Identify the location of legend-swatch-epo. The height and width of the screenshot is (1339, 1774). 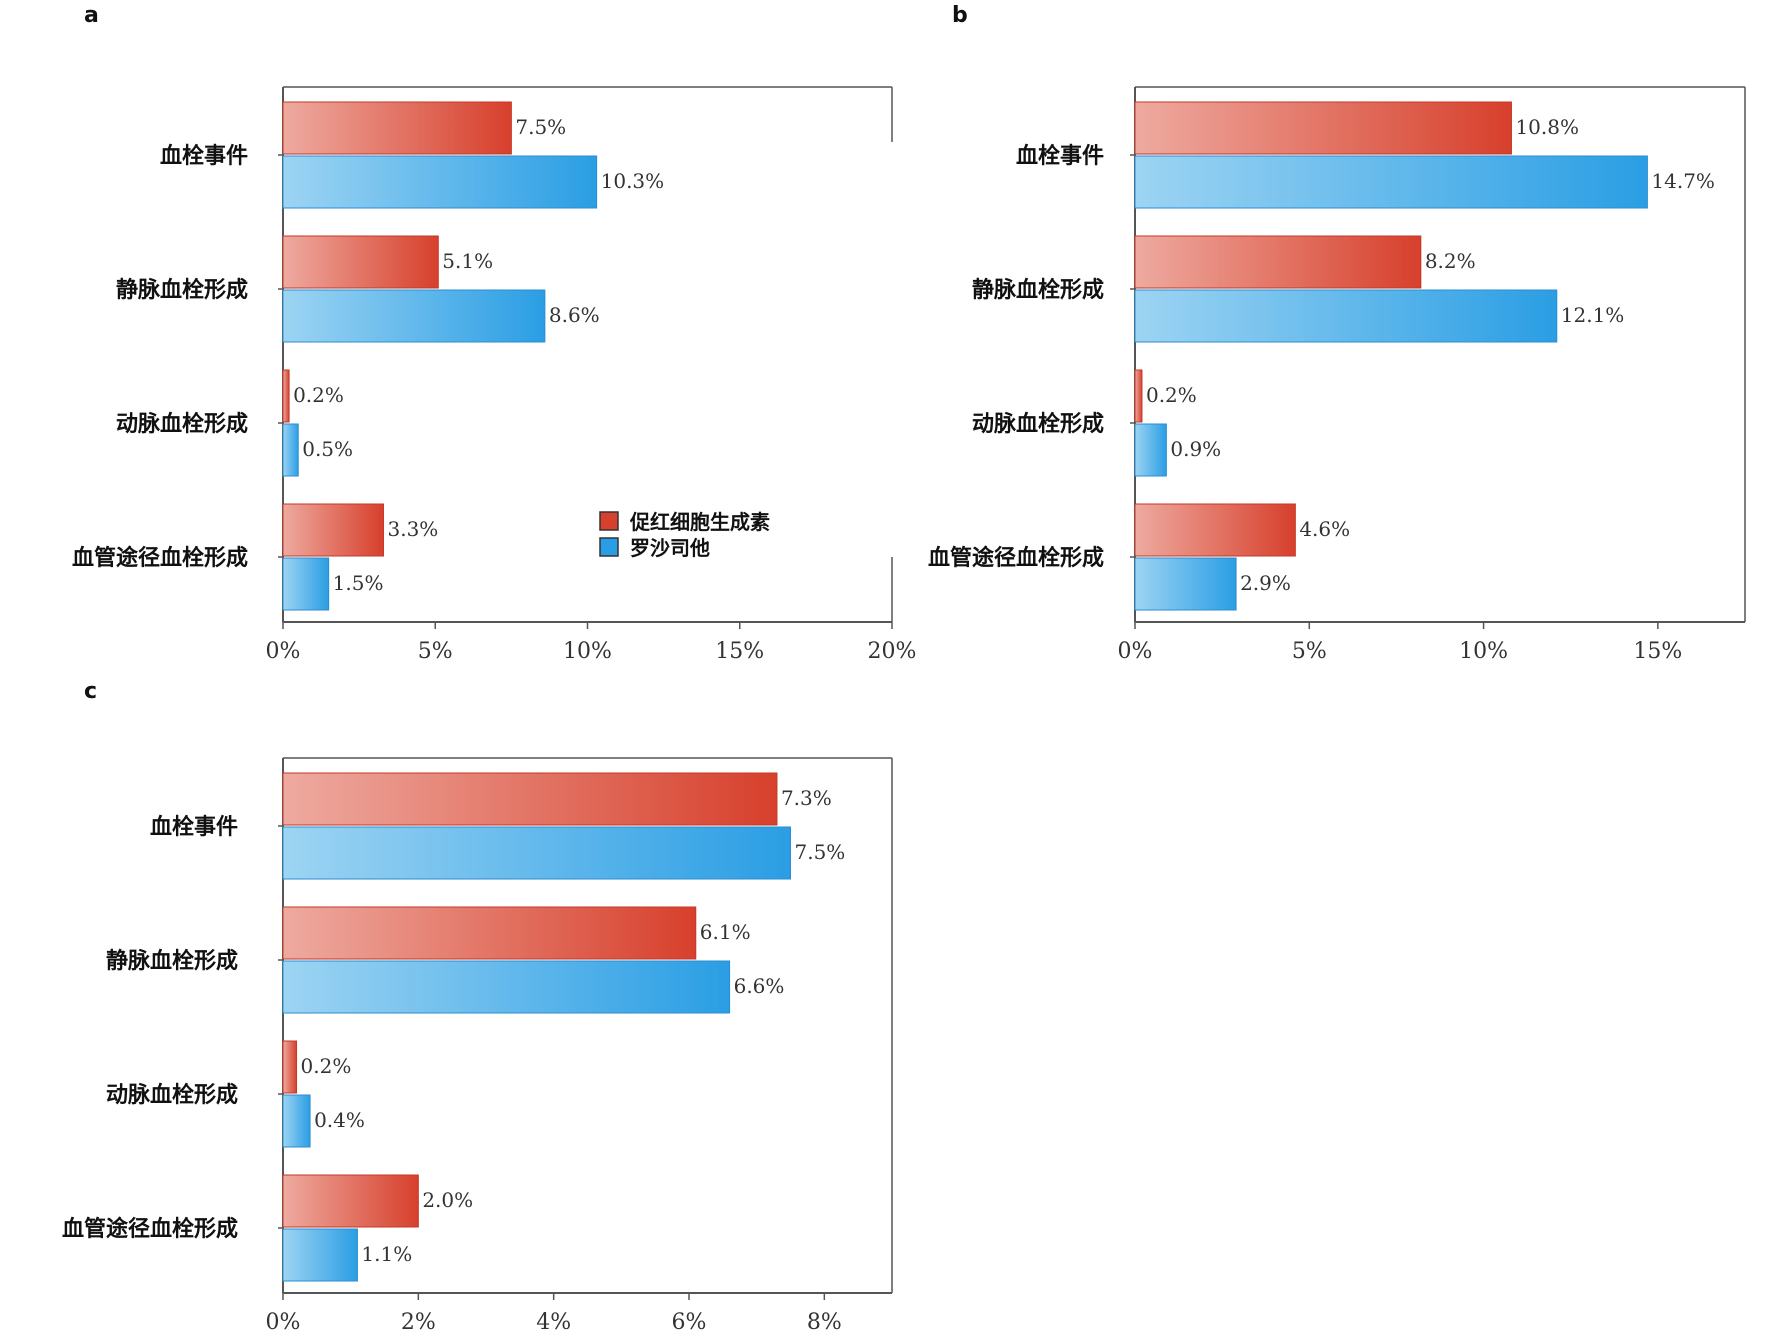
(609, 521).